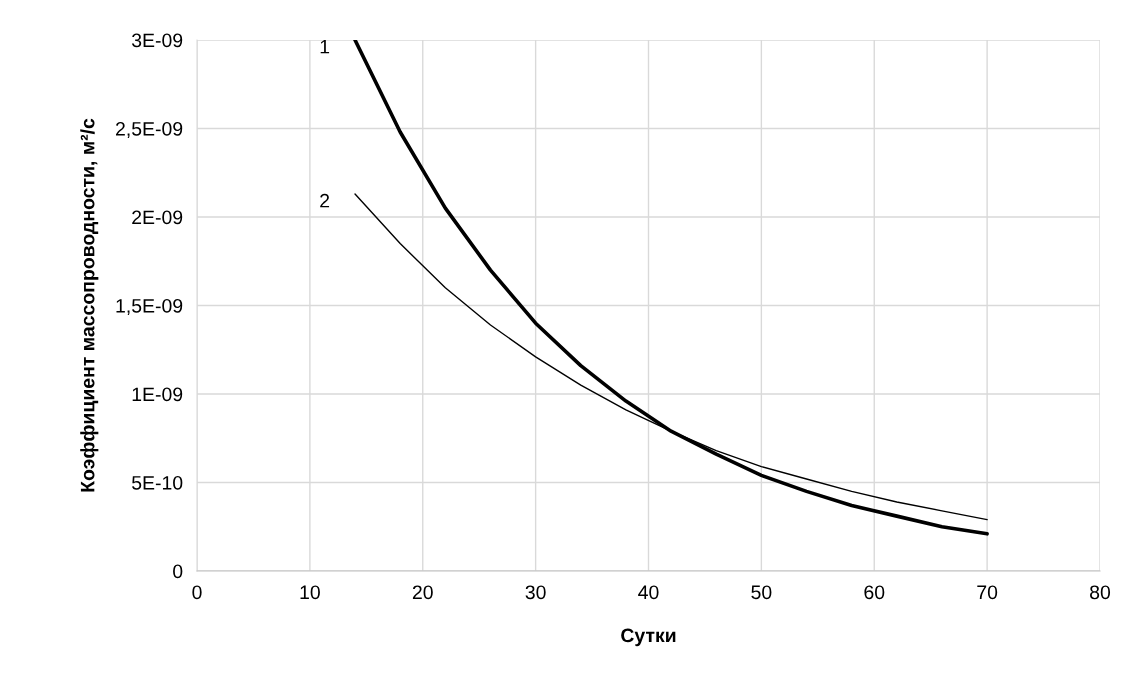 The height and width of the screenshot is (681, 1134). What do you see at coordinates (149, 307) in the screenshot?
I see `y-tick-label: 1,5E-09` at bounding box center [149, 307].